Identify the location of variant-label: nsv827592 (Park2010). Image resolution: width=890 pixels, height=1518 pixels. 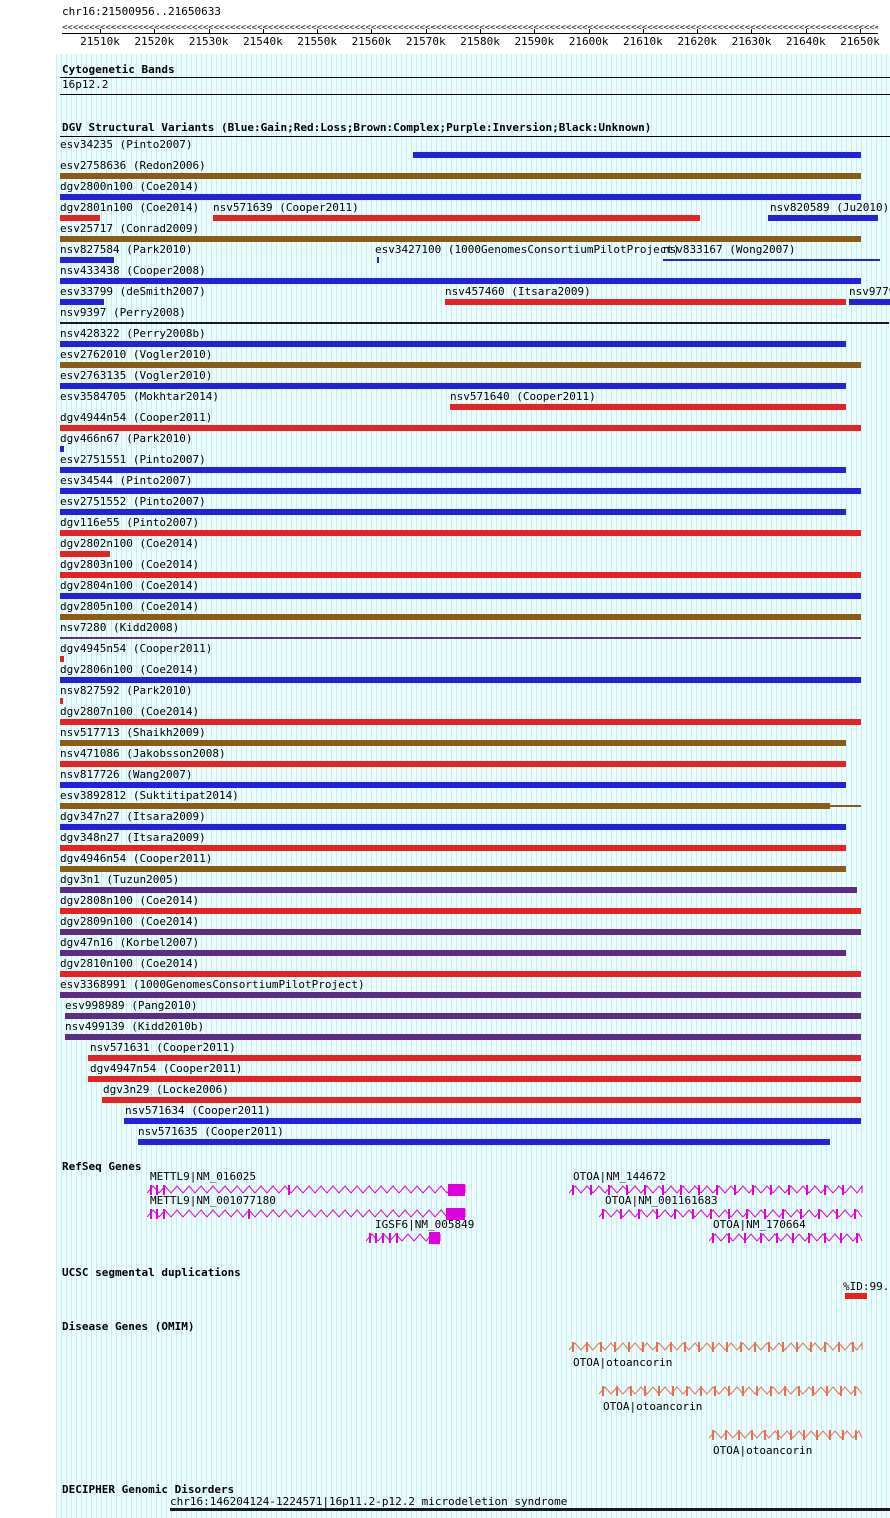
(126, 690).